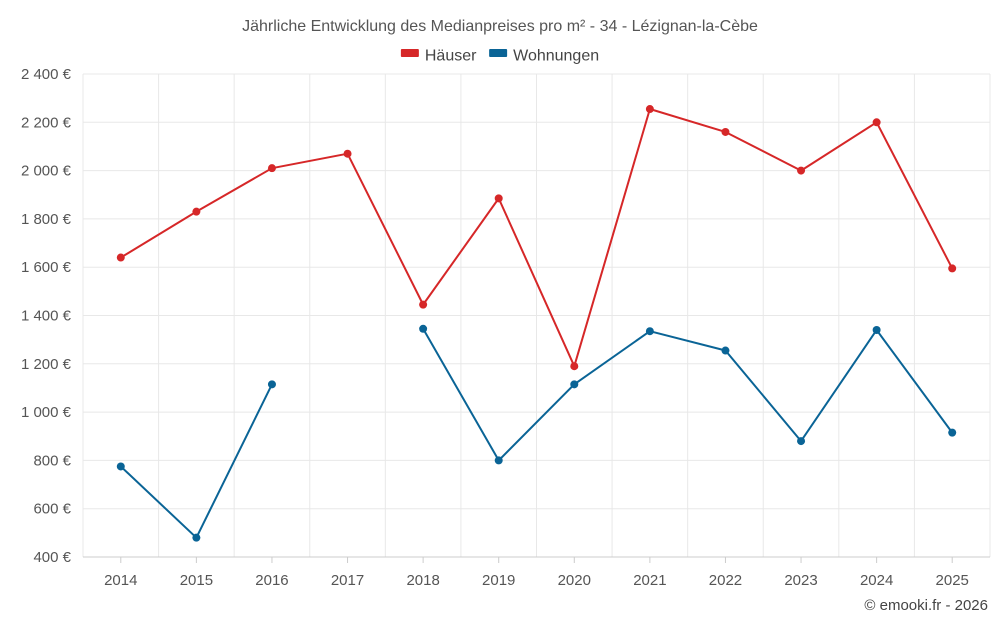  Describe the element at coordinates (649, 580) in the screenshot. I see `x-tick-label: 2021` at that location.